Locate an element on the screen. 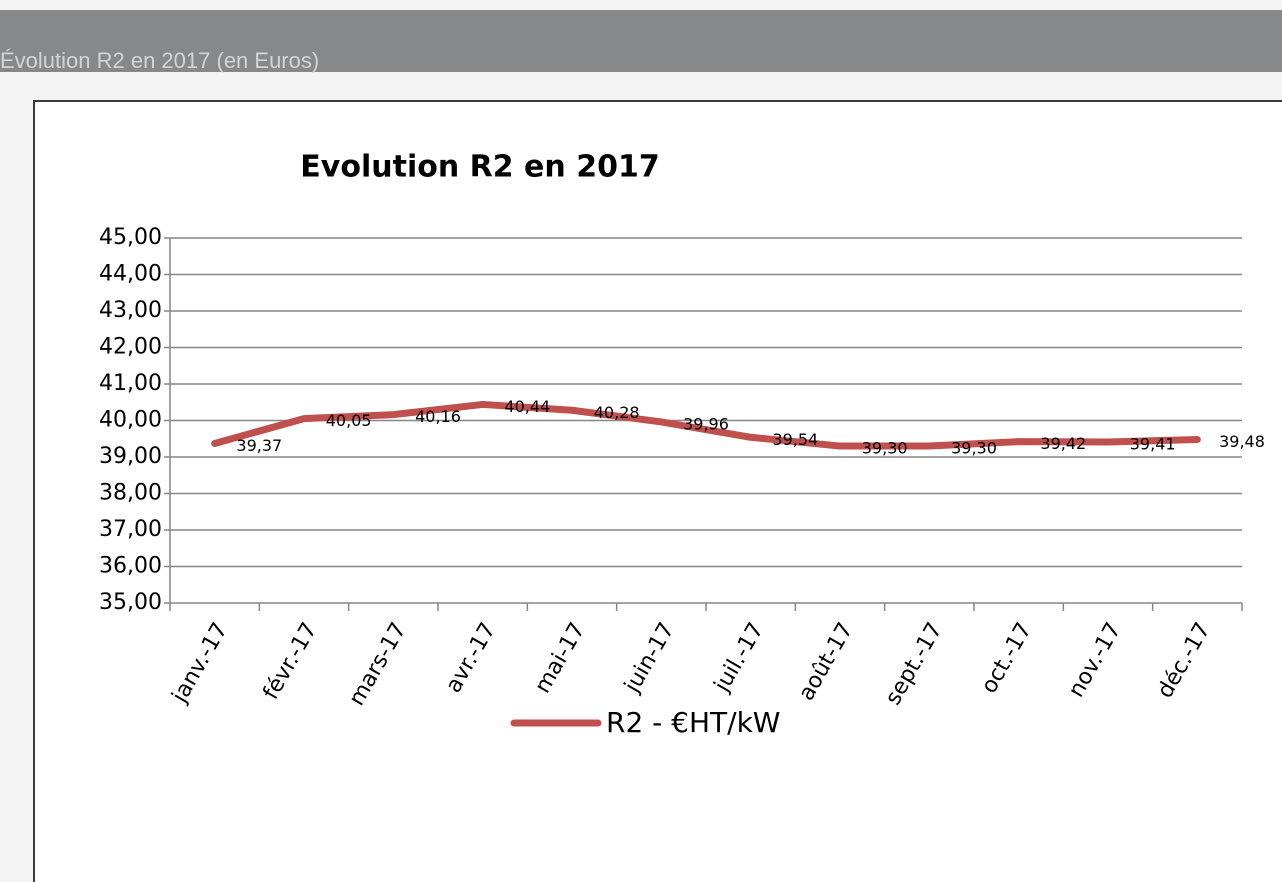 This screenshot has width=1282, height=882. data-label: 40,05 is located at coordinates (349, 420).